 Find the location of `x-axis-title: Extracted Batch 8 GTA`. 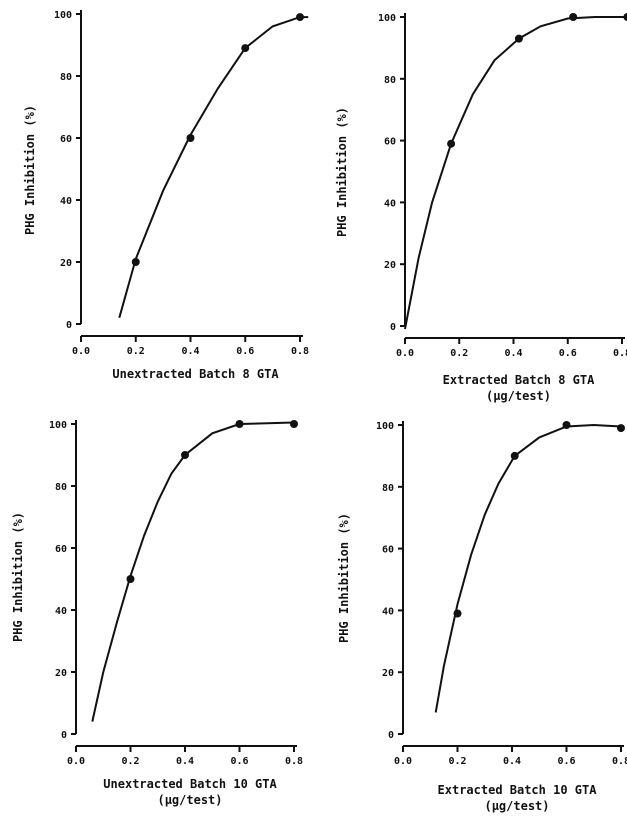

x-axis-title: Extracted Batch 8 GTA is located at coordinates (519, 380).